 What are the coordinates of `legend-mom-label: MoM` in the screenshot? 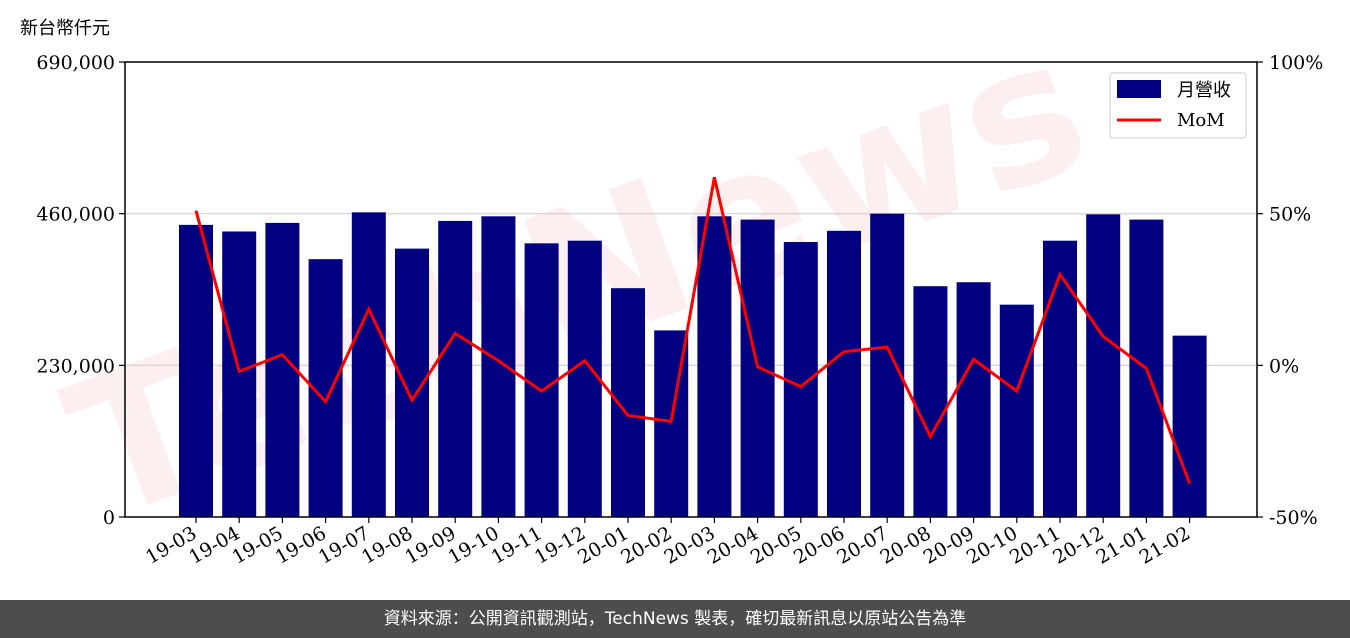 It's located at (1201, 120).